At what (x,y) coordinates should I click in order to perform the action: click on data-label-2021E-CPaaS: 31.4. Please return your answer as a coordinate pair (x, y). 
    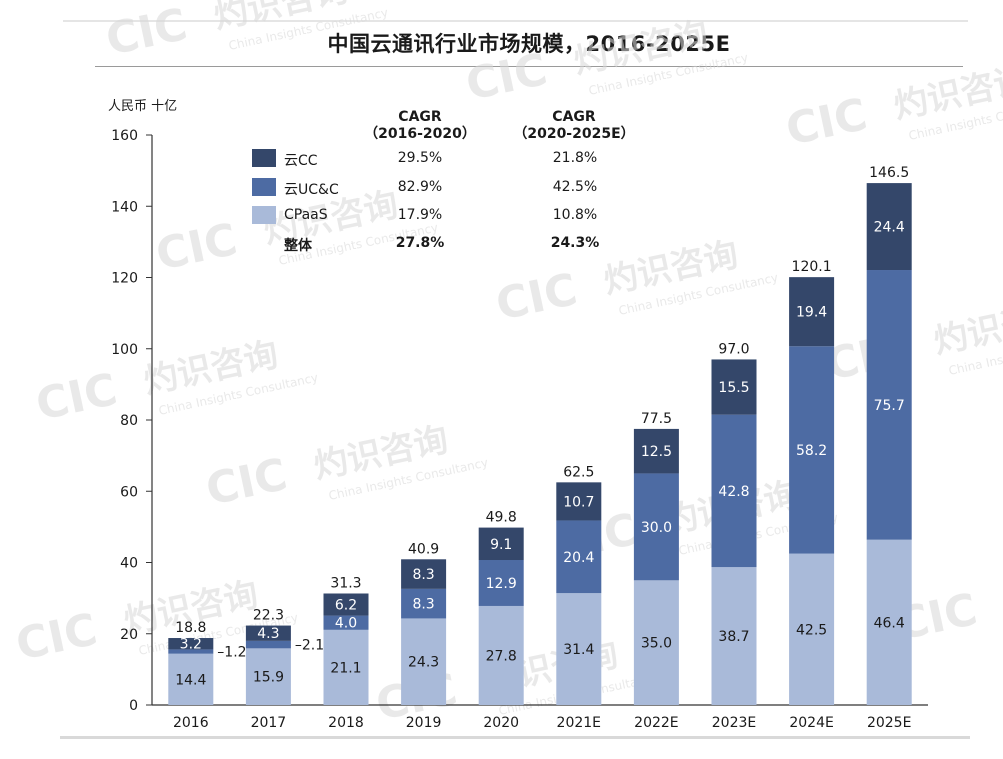
    Looking at the image, I should click on (578, 650).